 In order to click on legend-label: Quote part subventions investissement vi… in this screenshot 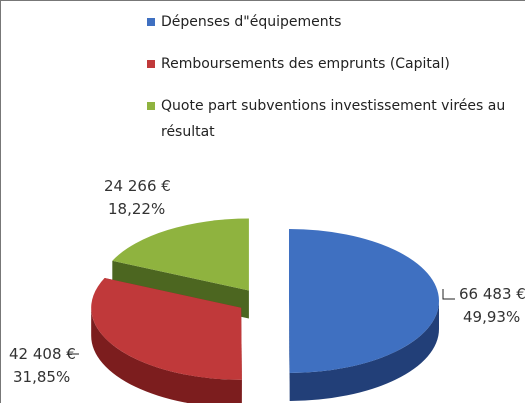, I will do `click(333, 119)`.